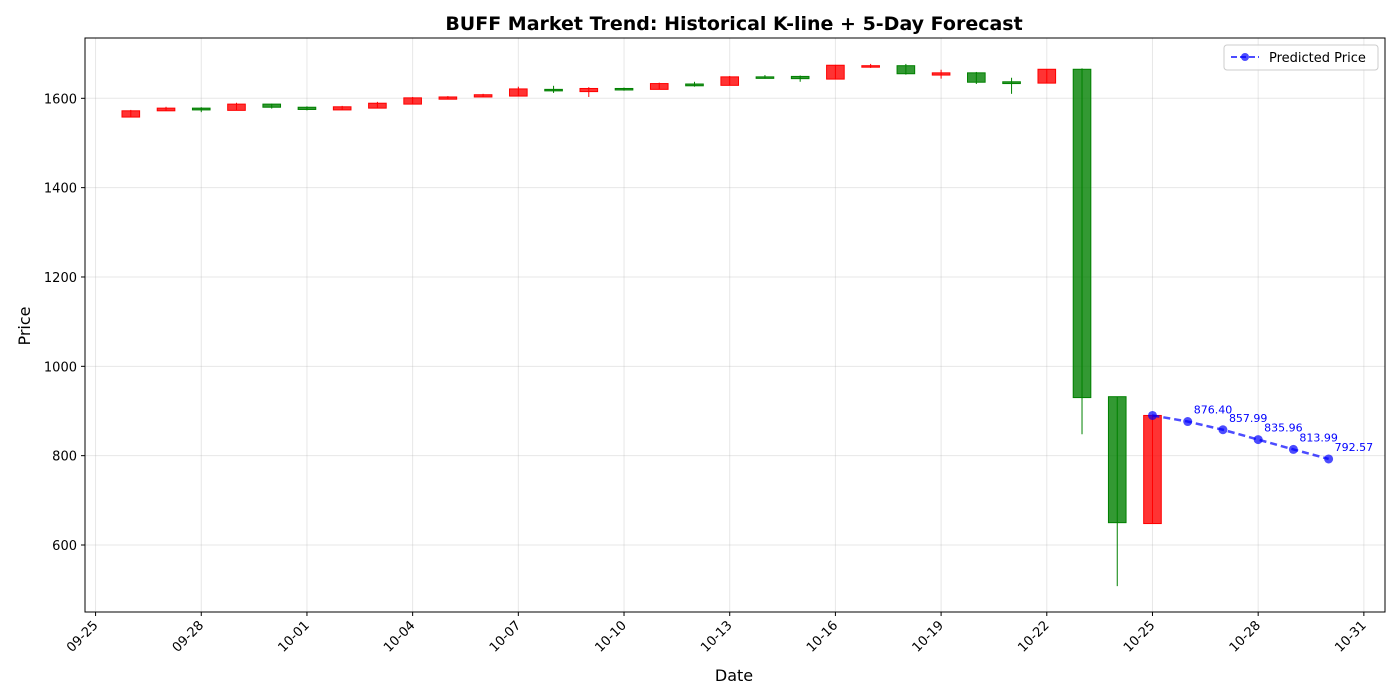 The height and width of the screenshot is (700, 1400). Describe the element at coordinates (1318, 437) in the screenshot. I see `forecast-value-label: 813.99` at that location.